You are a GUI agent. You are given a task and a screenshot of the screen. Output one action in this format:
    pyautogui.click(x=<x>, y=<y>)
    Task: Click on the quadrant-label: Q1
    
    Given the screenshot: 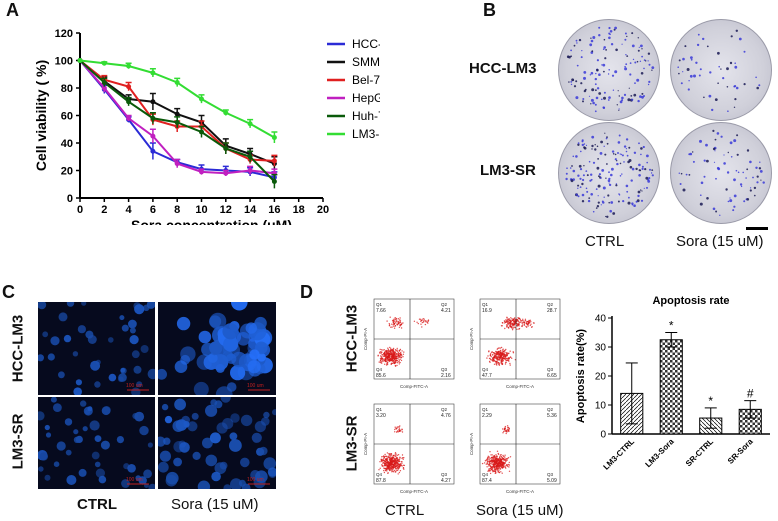 What is the action you would take?
    pyautogui.click(x=485, y=304)
    